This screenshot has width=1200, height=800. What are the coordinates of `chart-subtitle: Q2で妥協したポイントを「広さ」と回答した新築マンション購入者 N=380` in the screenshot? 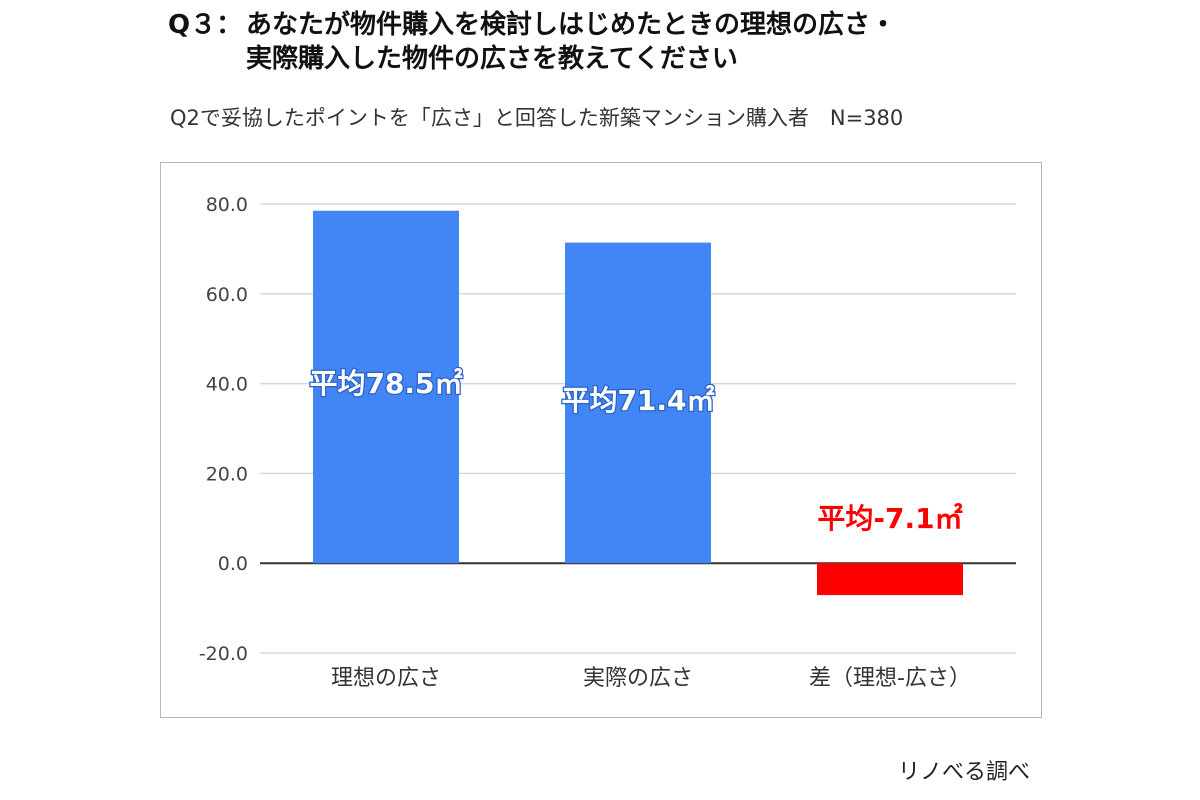 It's located at (537, 118).